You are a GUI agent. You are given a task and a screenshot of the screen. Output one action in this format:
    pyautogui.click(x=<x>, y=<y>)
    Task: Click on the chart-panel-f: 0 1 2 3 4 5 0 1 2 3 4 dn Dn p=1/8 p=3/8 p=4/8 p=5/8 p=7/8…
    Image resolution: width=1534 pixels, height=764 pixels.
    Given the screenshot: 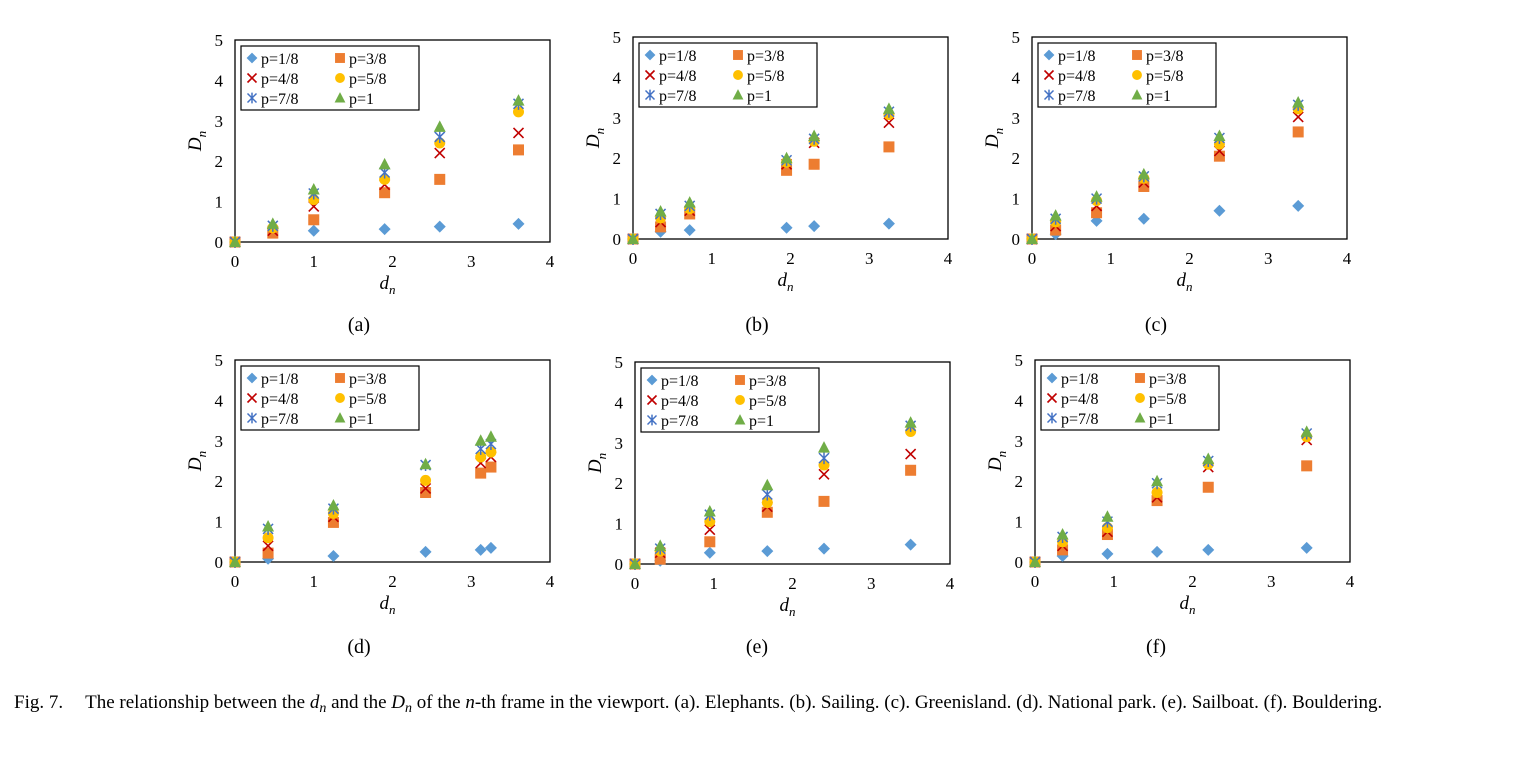 What is the action you would take?
    pyautogui.click(x=1180, y=505)
    